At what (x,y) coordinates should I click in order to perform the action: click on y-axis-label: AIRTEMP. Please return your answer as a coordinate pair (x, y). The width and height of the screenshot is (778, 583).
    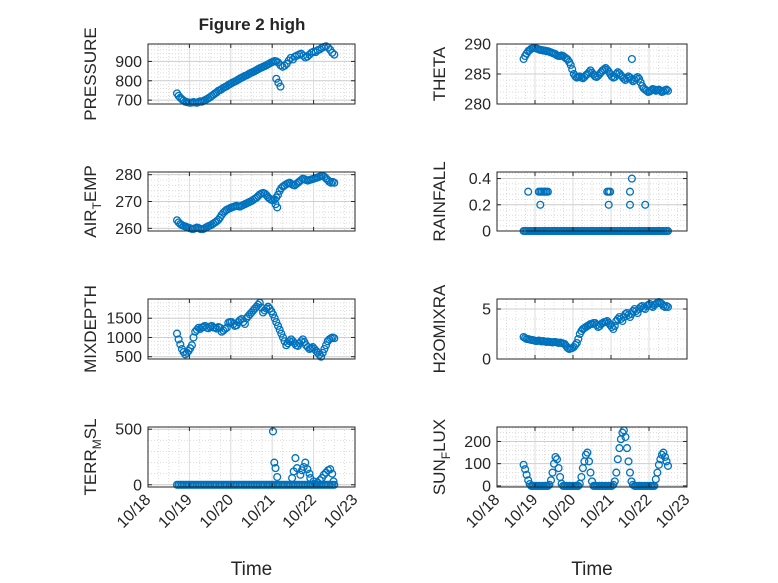
    Looking at the image, I should click on (92, 201).